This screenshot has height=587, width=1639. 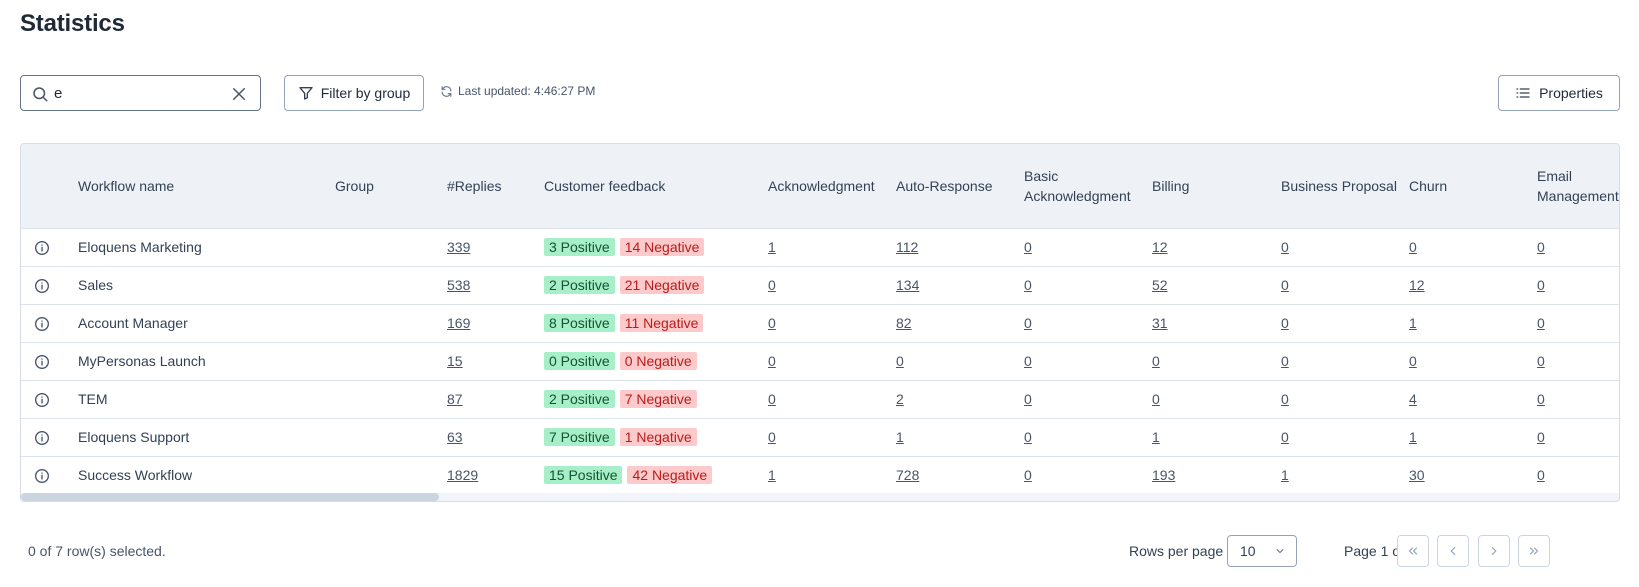 What do you see at coordinates (354, 185) in the screenshot?
I see `header-group: Group` at bounding box center [354, 185].